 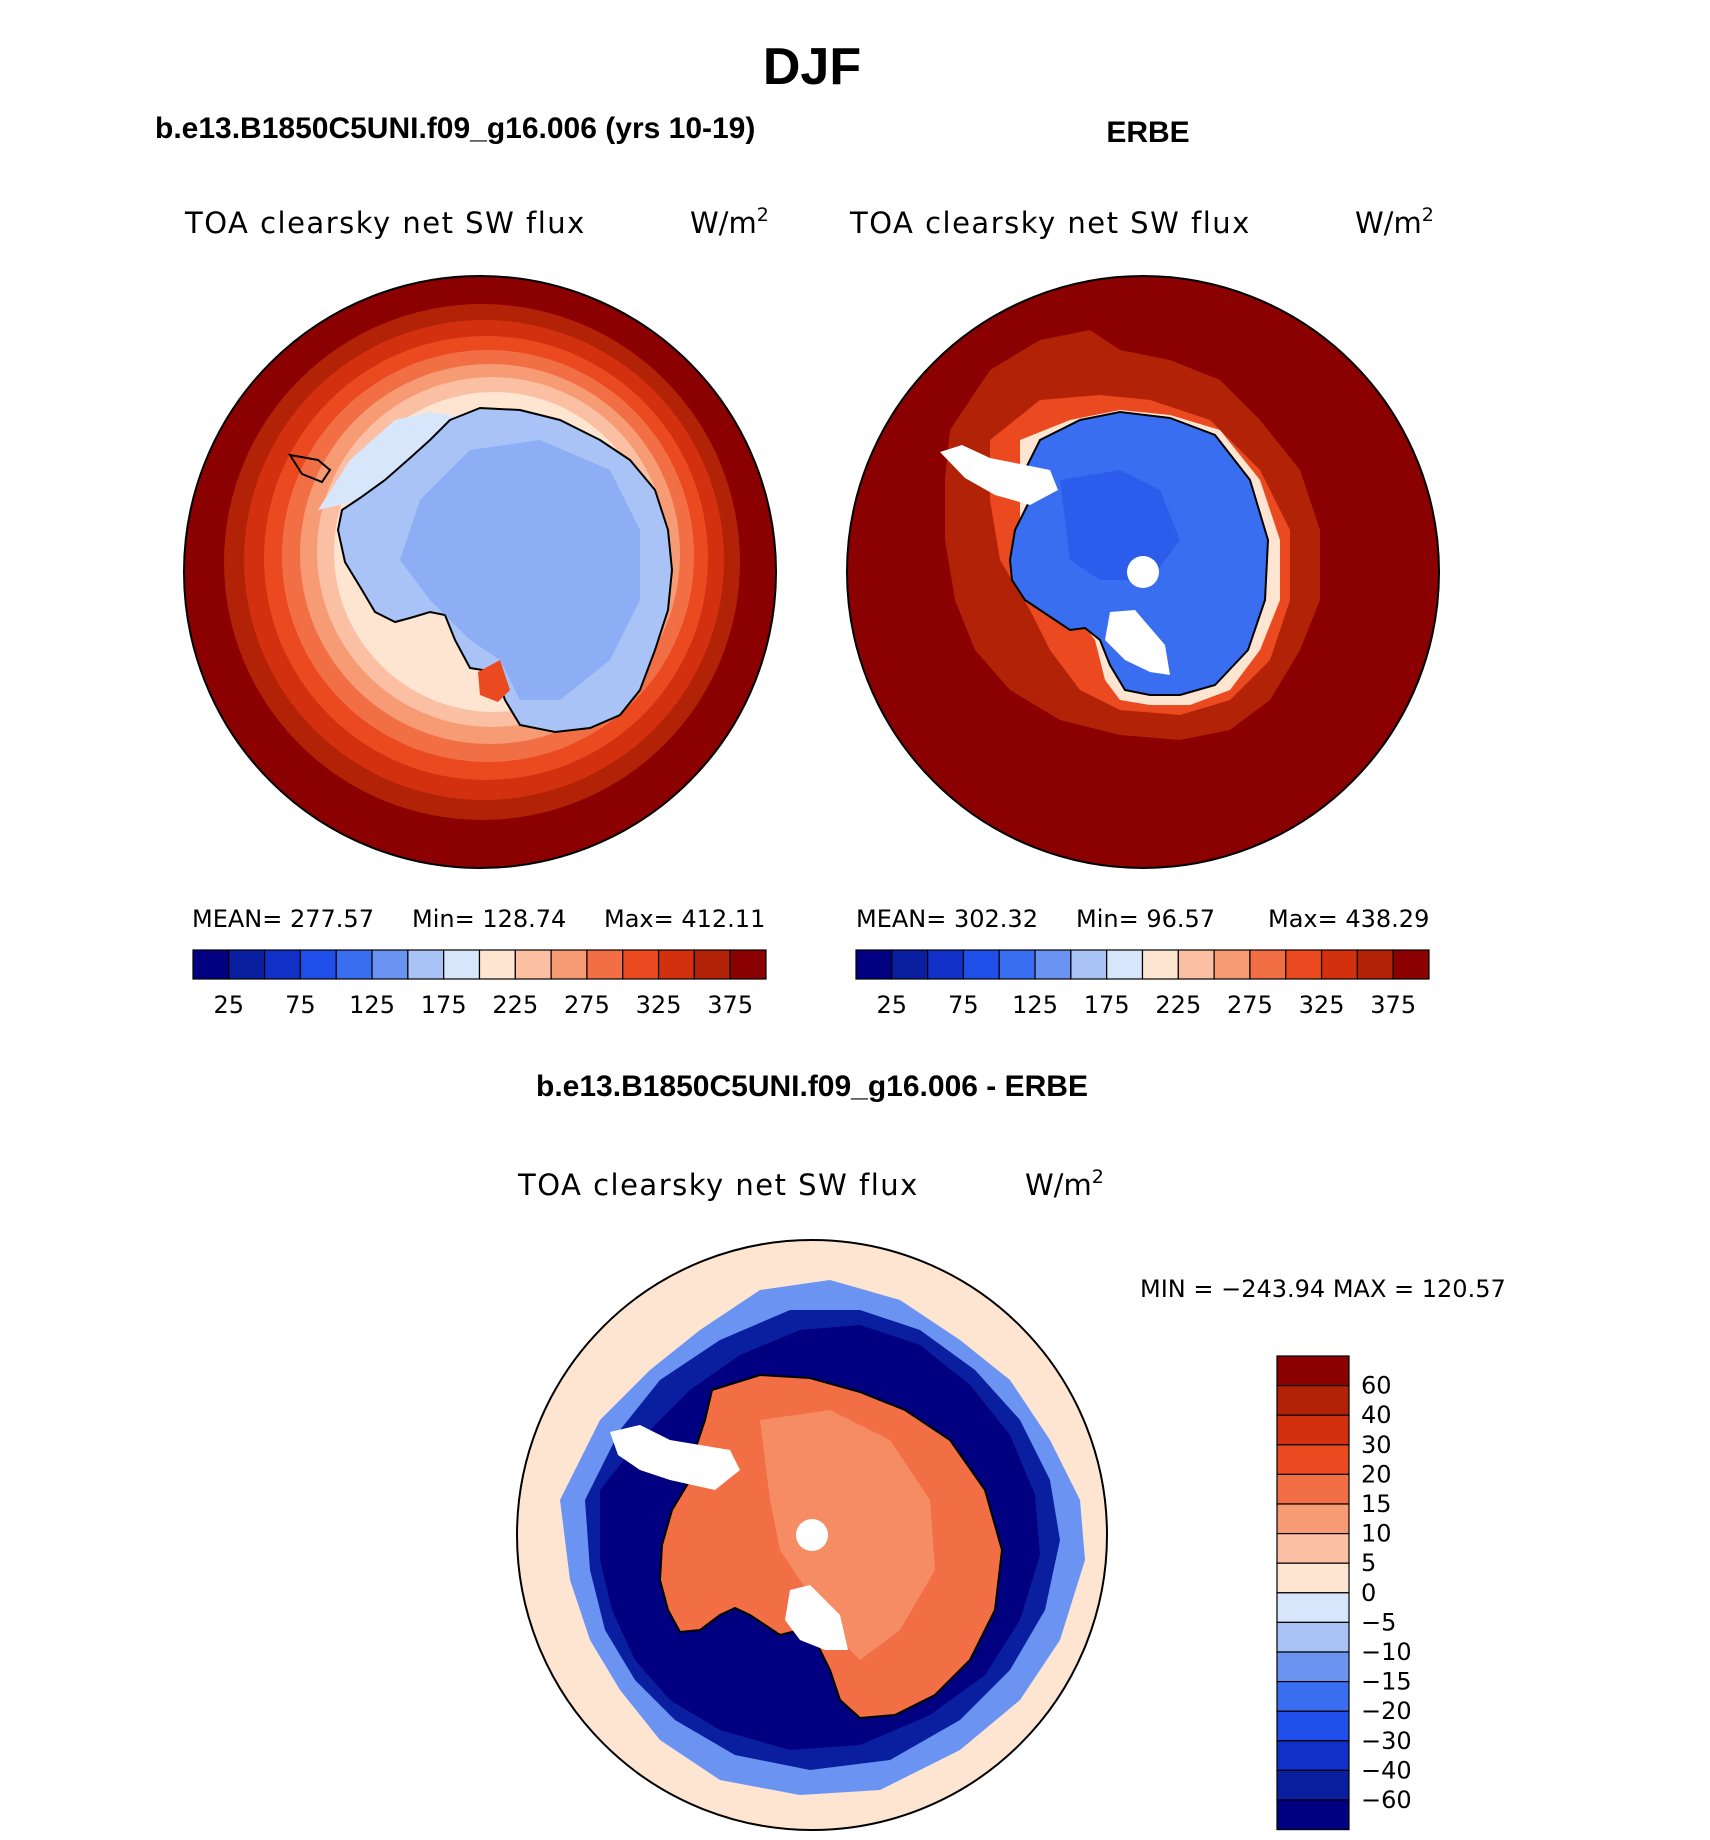 What do you see at coordinates (1376, 1474) in the screenshot?
I see `colorbar-tick-label: 20` at bounding box center [1376, 1474].